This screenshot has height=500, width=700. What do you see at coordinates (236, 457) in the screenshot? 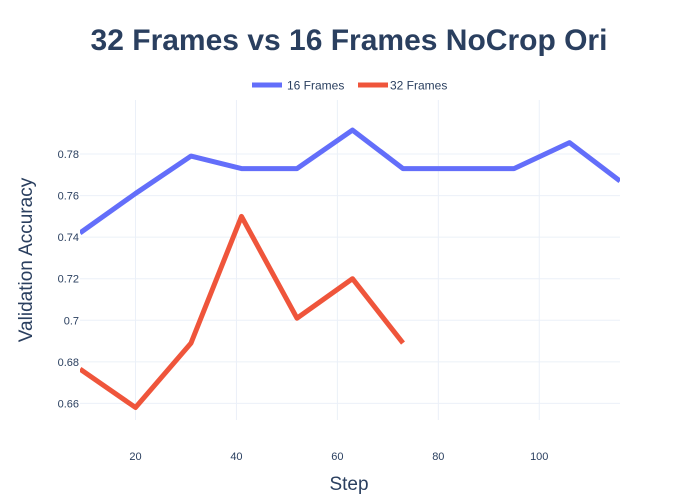
I see `x-tick-label: 40` at bounding box center [236, 457].